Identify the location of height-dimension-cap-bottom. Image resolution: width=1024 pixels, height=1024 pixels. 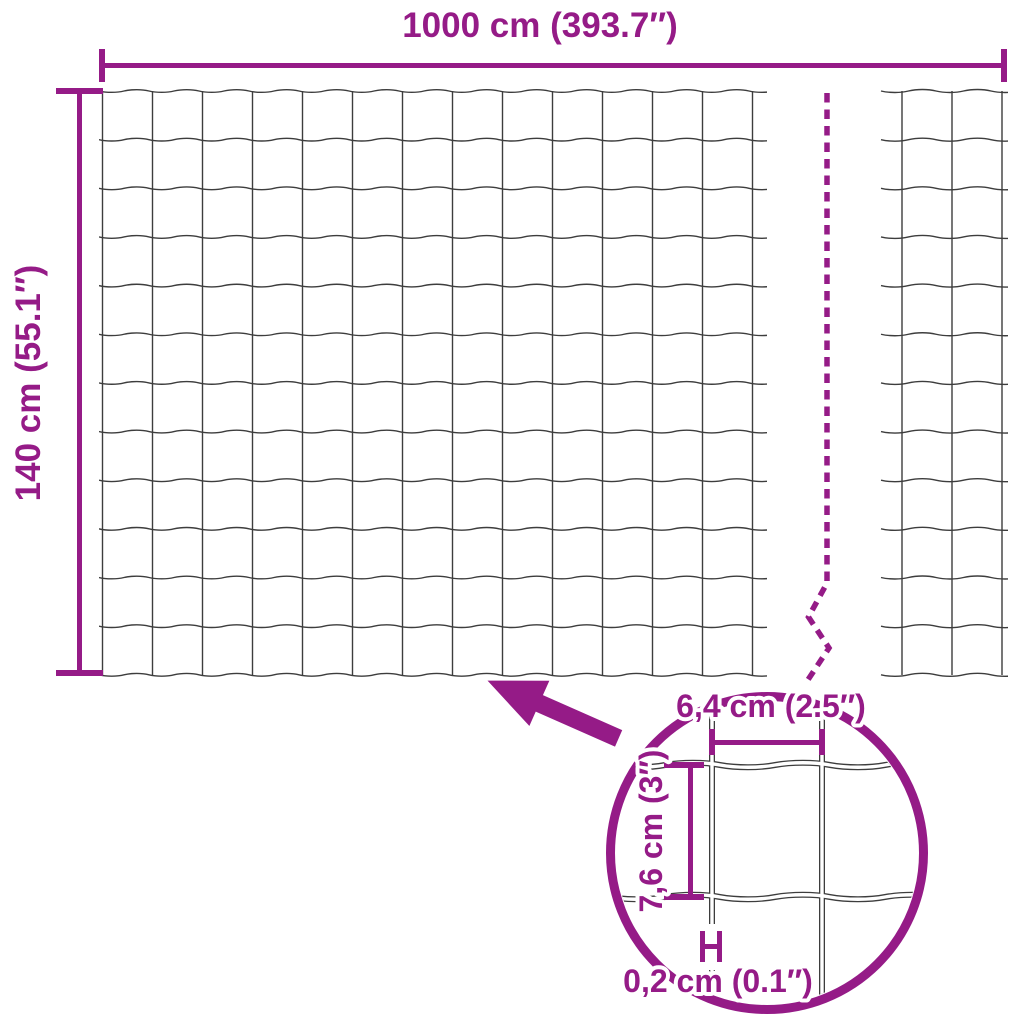
(79, 673).